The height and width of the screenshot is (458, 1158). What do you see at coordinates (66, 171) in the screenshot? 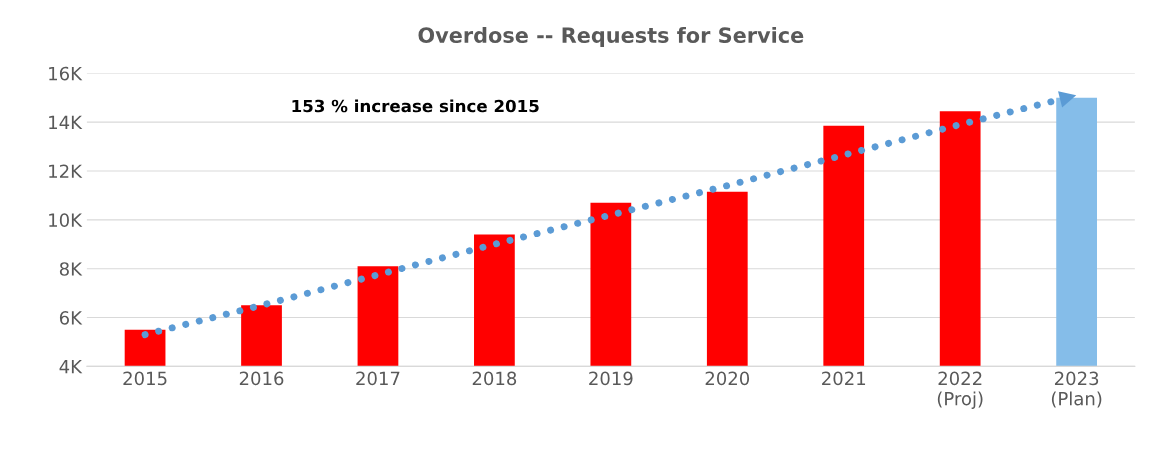
I see `y-tick-label: 12K` at bounding box center [66, 171].